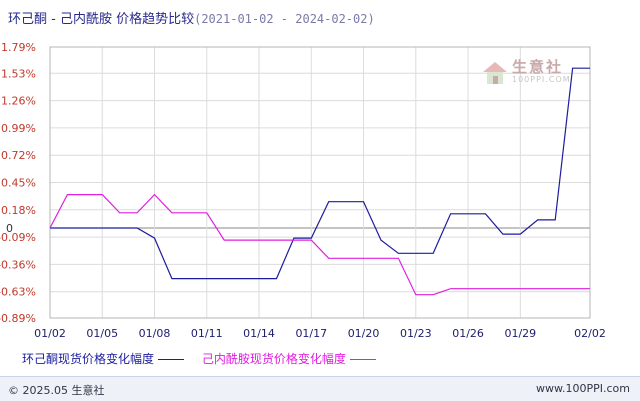  I want to click on legend-swatch-series1, so click(171, 359).